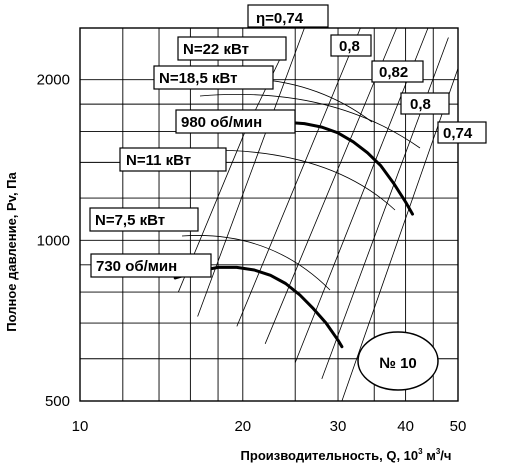  I want to click on x-tick-label: 10, so click(80, 426).